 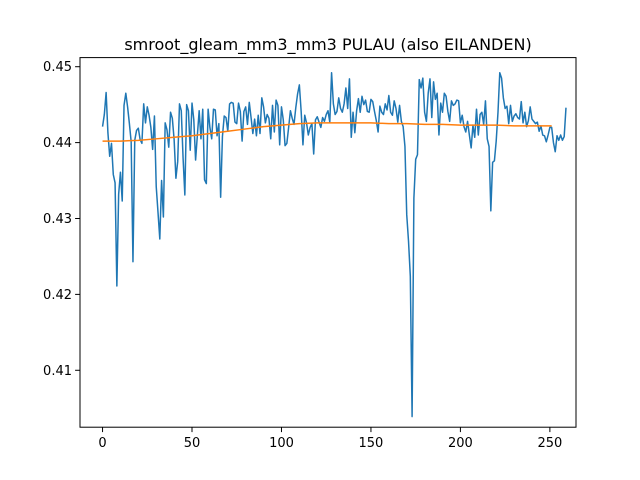 What do you see at coordinates (57, 219) in the screenshot?
I see `y-tick-label: 0.43` at bounding box center [57, 219].